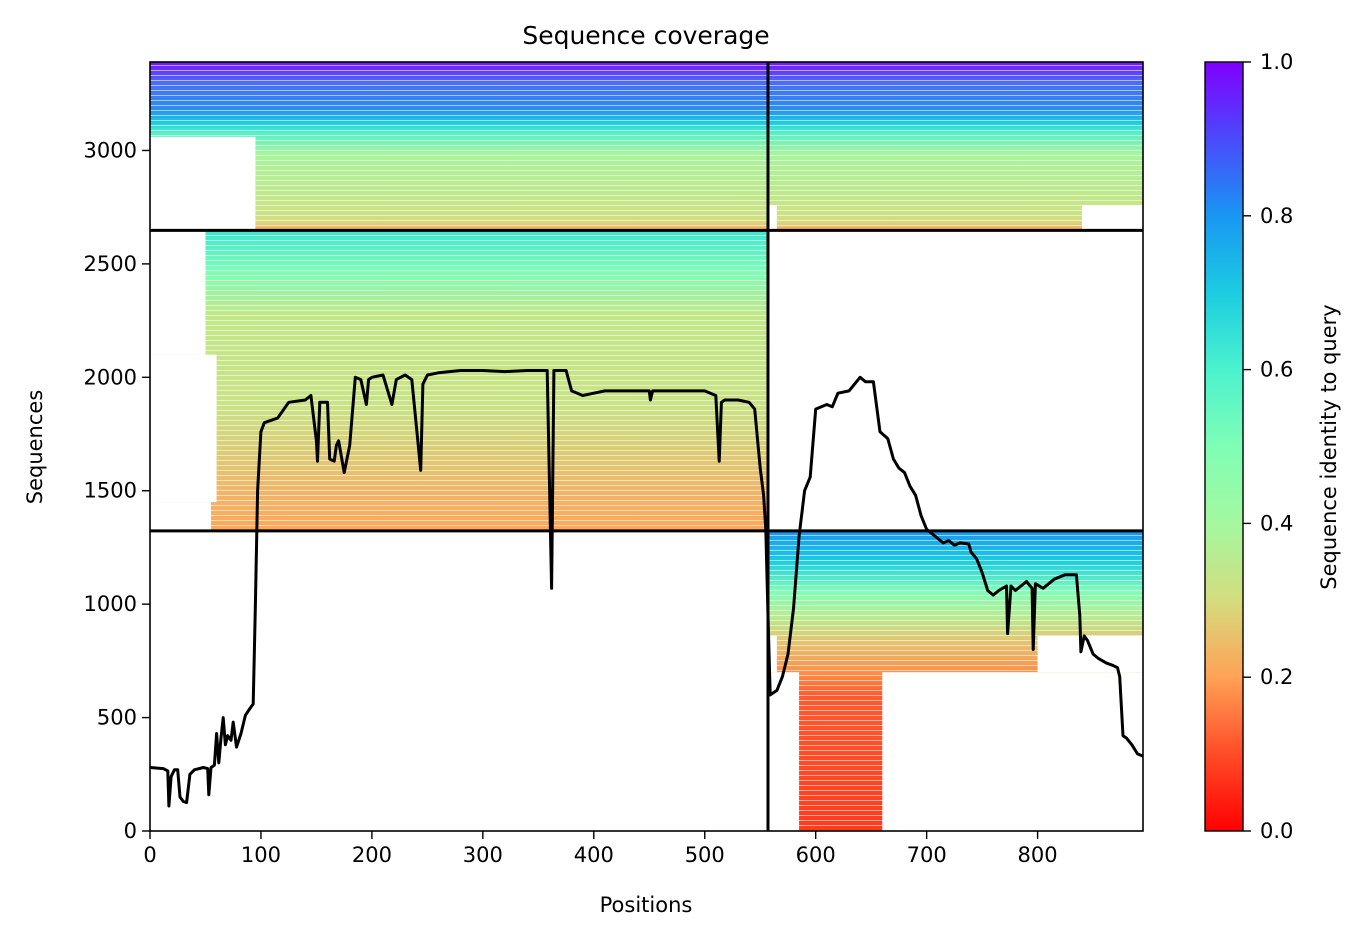 This screenshot has width=1364, height=939. I want to click on colorbar-tick-label: 0.6, so click(1276, 370).